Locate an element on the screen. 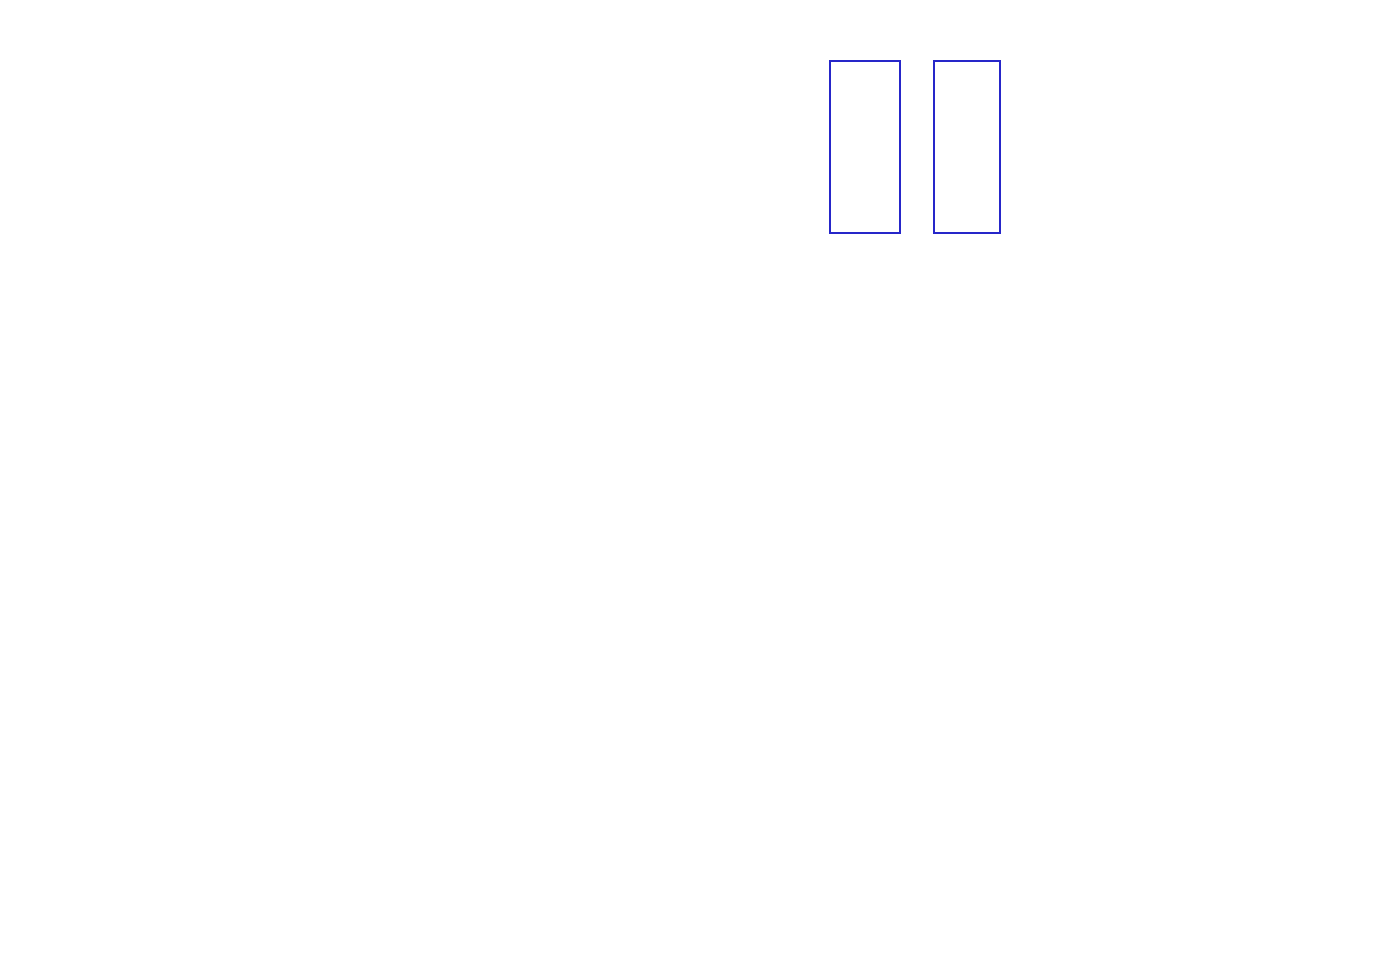  line-fit-chart is located at coordinates (1165, 135).